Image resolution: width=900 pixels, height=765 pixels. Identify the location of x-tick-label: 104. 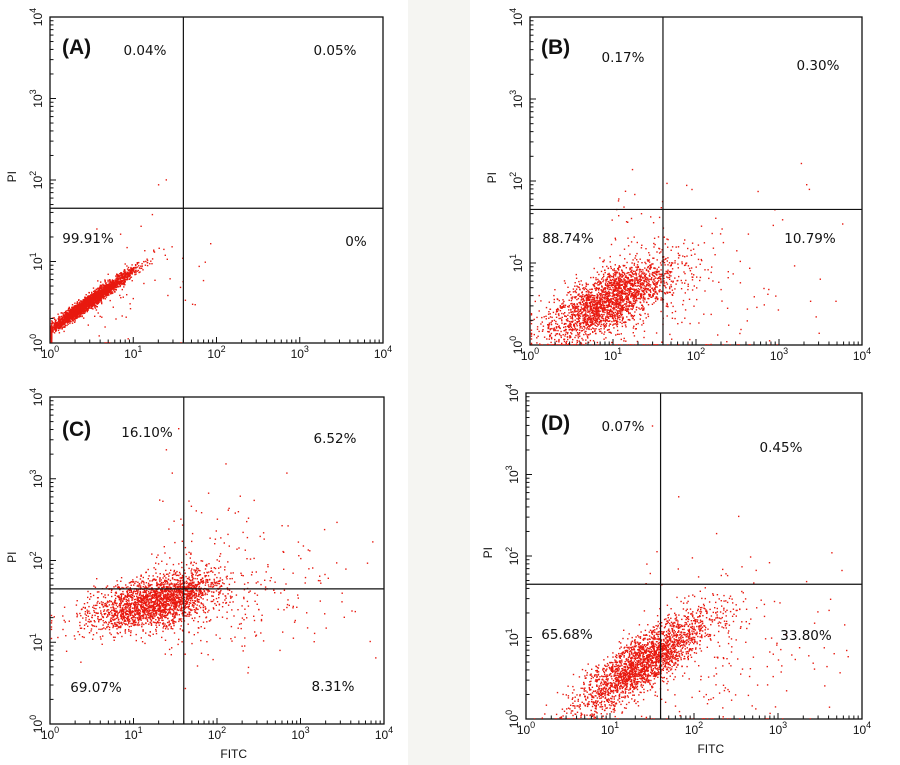
(383, 352).